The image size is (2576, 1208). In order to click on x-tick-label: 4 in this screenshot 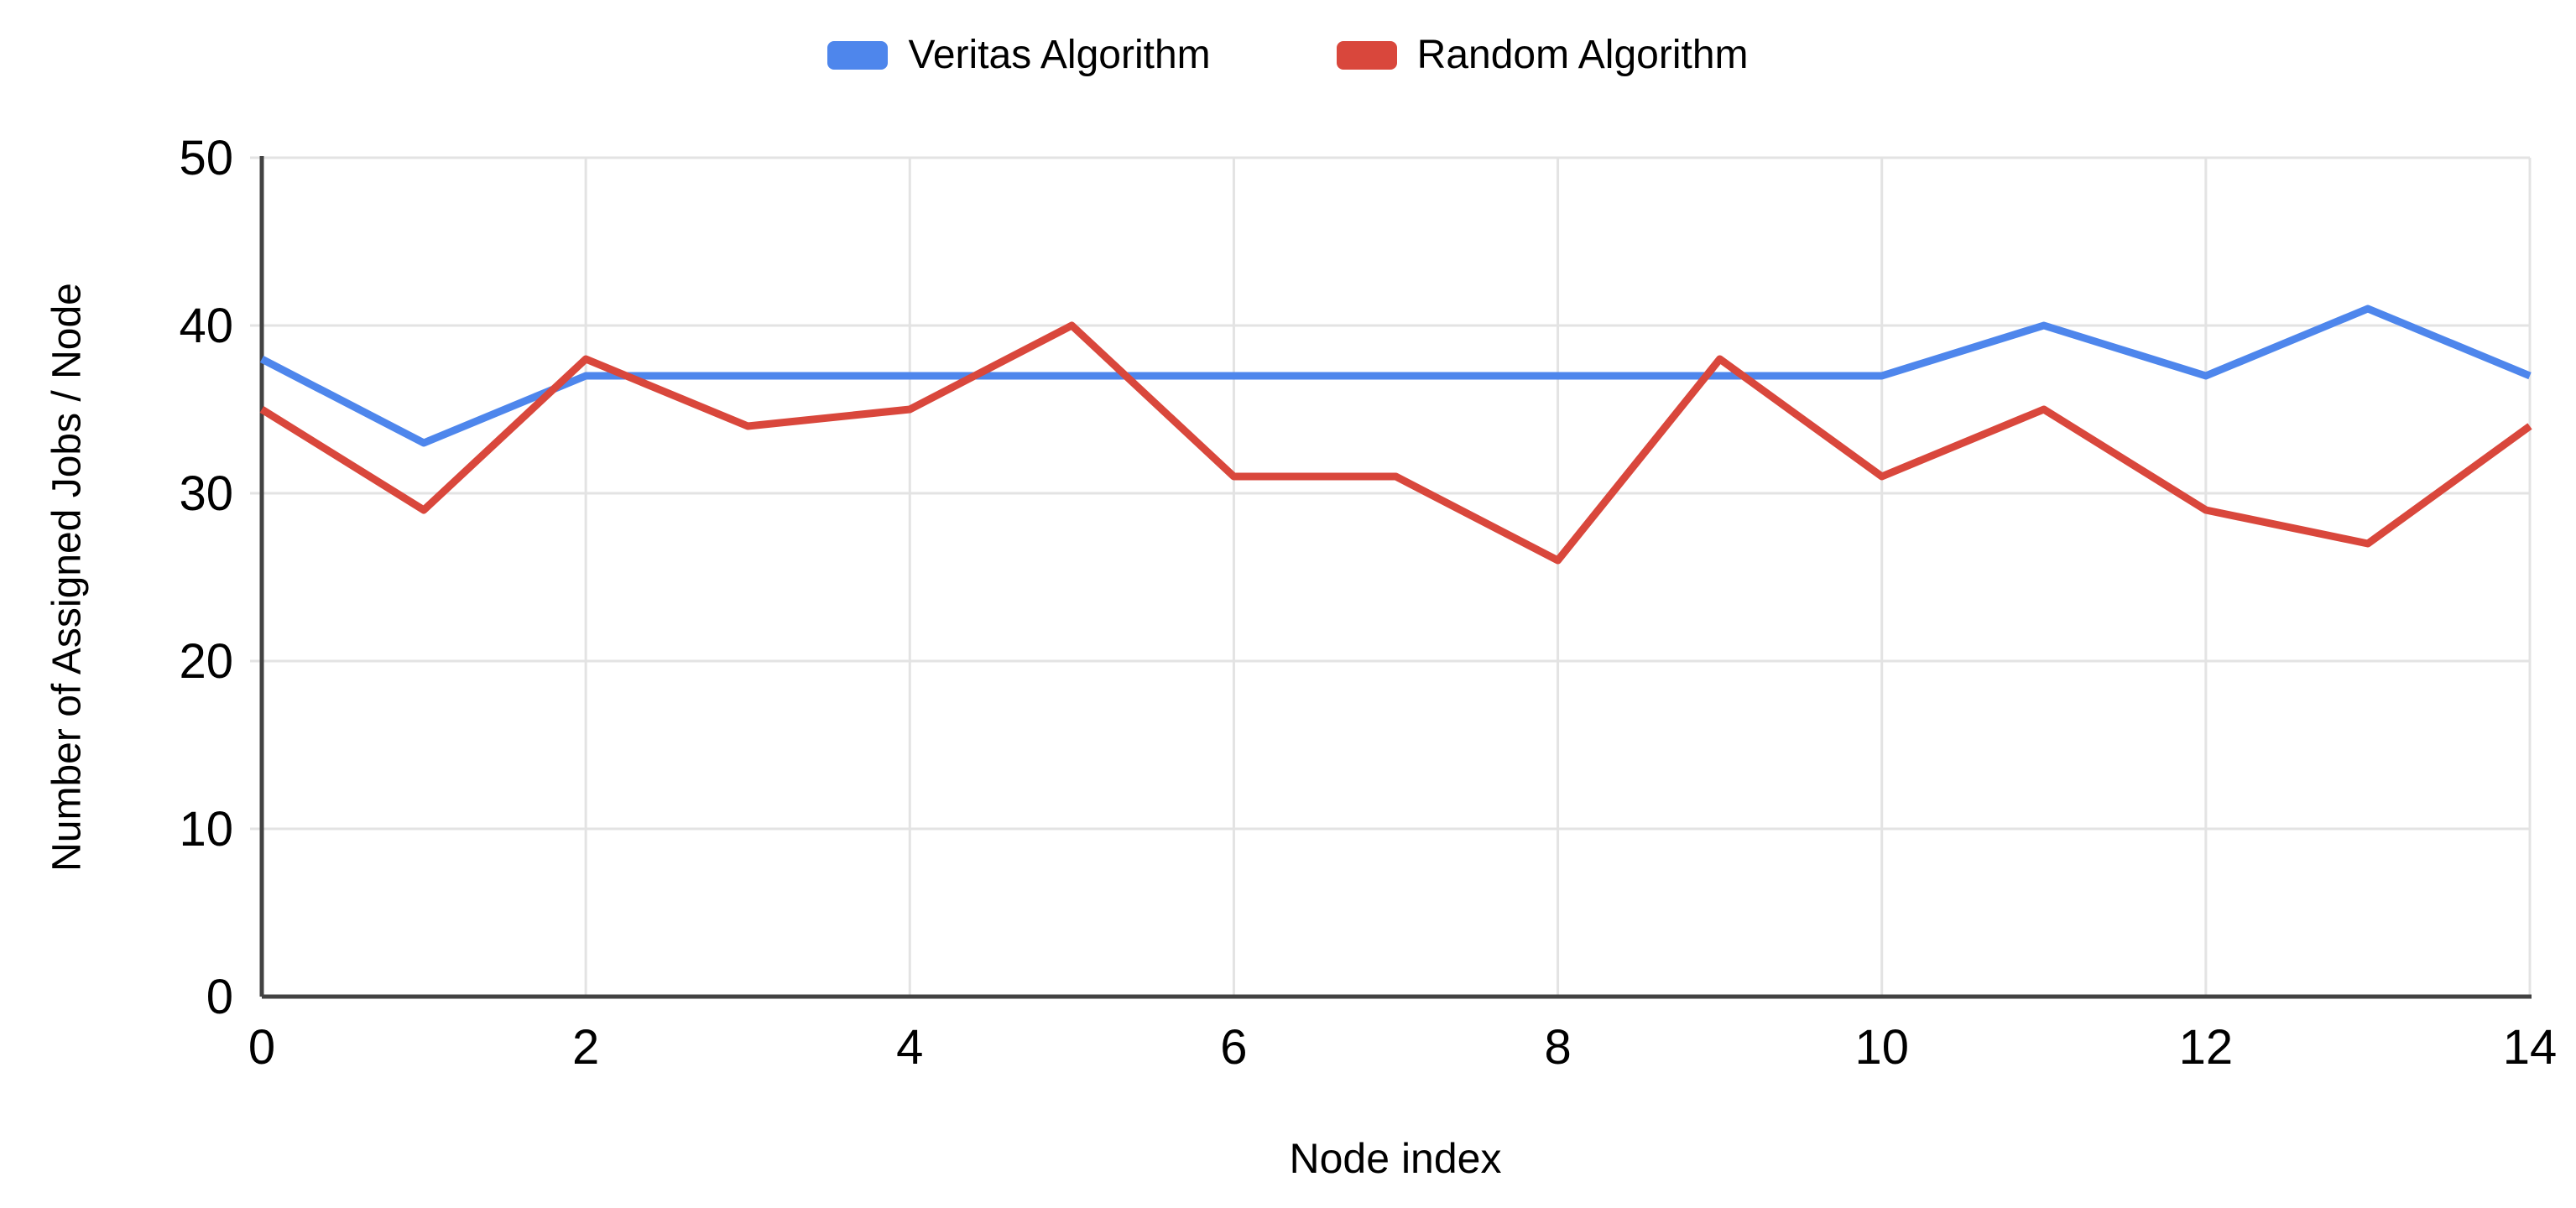, I will do `click(909, 1047)`.